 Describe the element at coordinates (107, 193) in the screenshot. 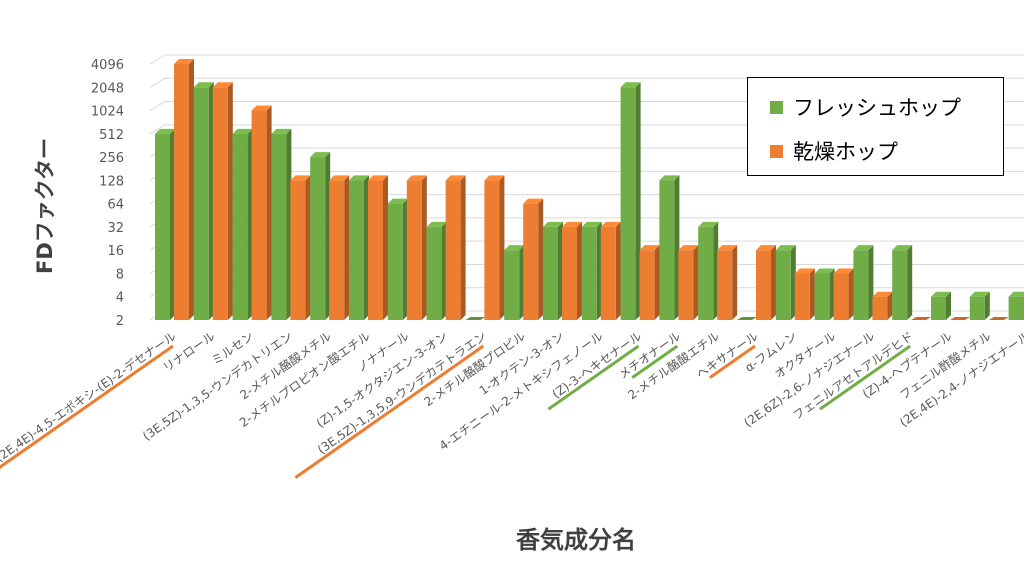

I see `y-tick-labels: 2 4 8 16 32 64 128 256 512 1024 2048 4096` at that location.